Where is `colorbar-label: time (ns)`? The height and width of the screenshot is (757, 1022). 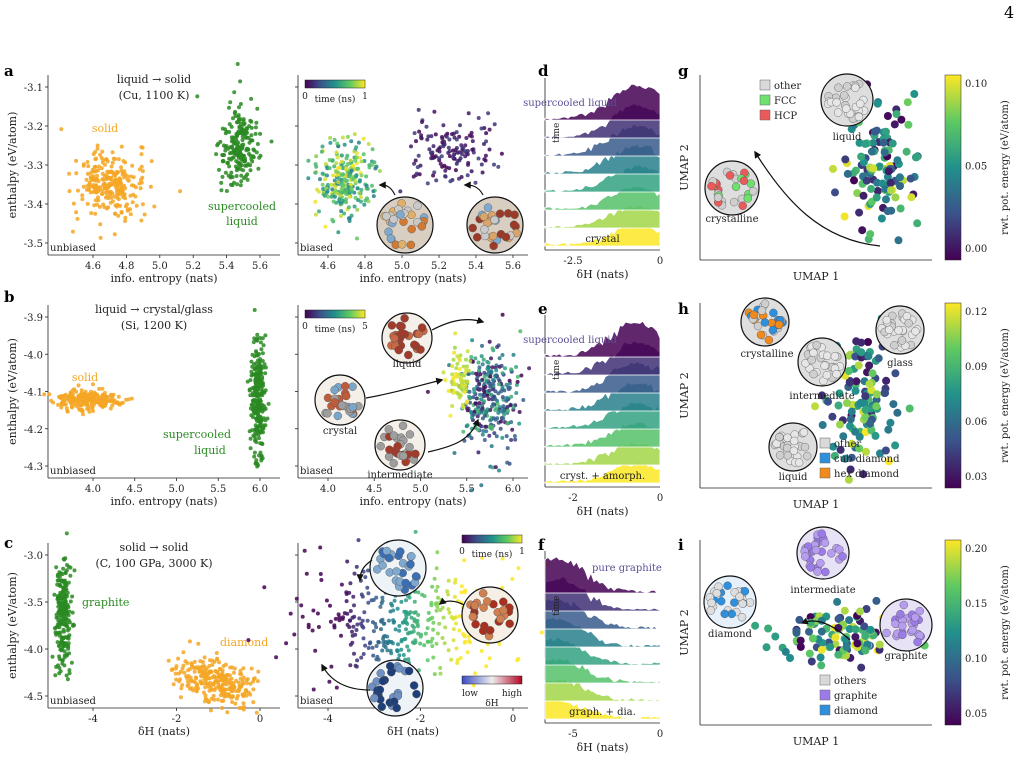
colorbar-label: time (ns) is located at coordinates (335, 329).